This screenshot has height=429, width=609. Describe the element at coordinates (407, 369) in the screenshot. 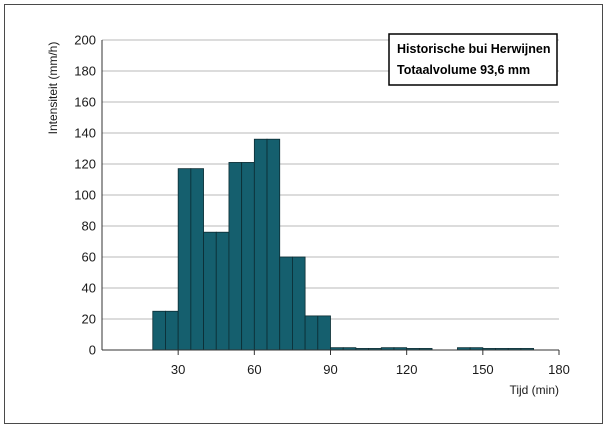

I see `x-tick-120: 120` at that location.